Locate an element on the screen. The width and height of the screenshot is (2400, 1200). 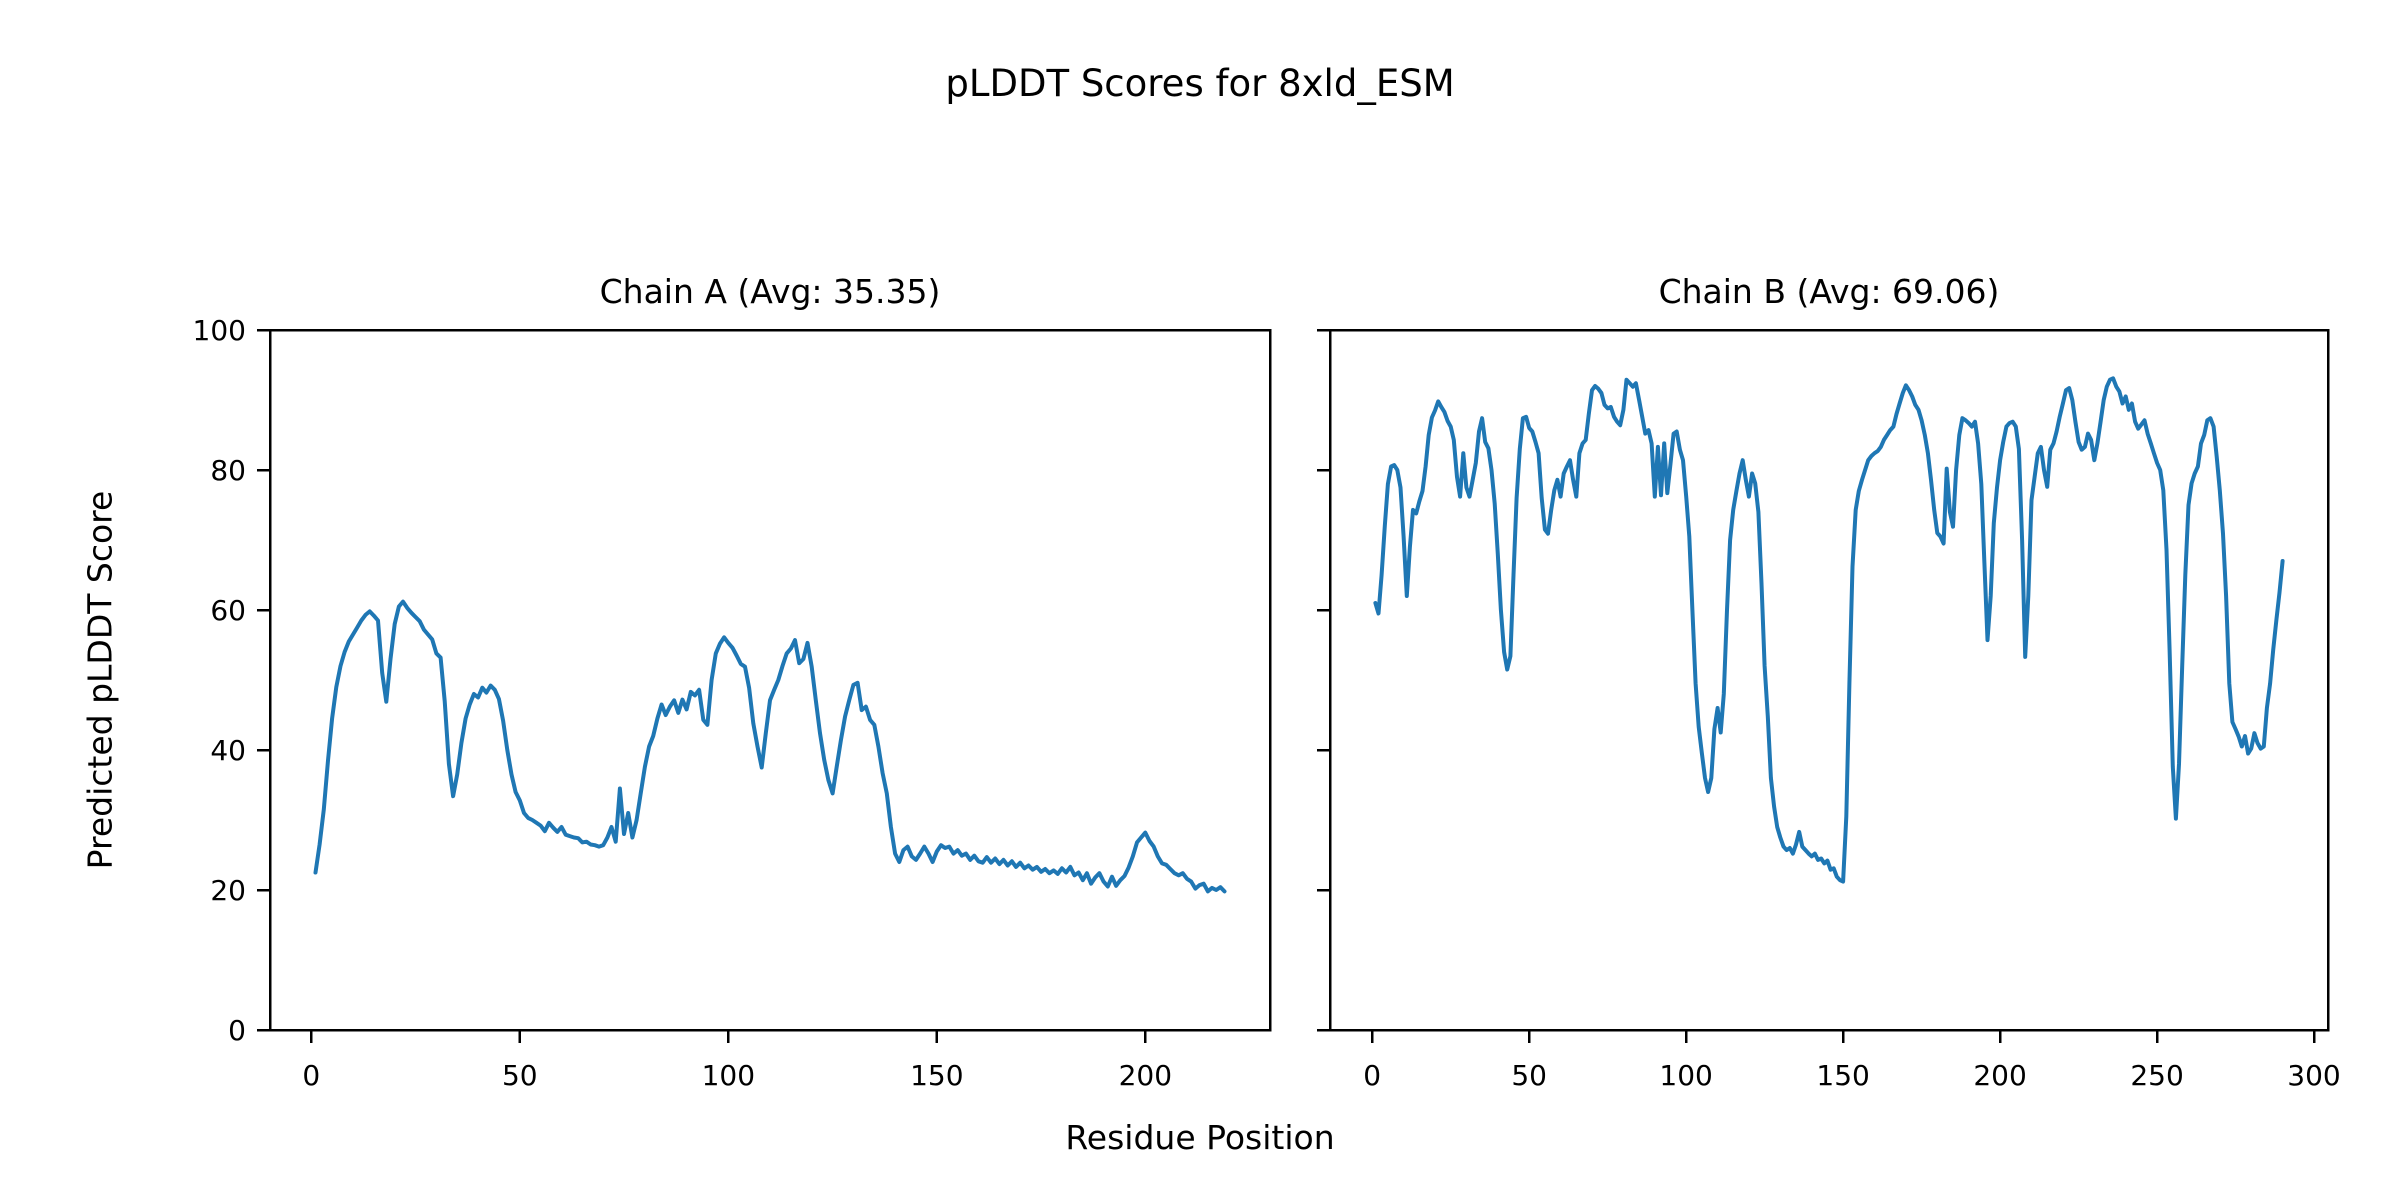
x-tick-label: 250 is located at coordinates (2156, 1075).